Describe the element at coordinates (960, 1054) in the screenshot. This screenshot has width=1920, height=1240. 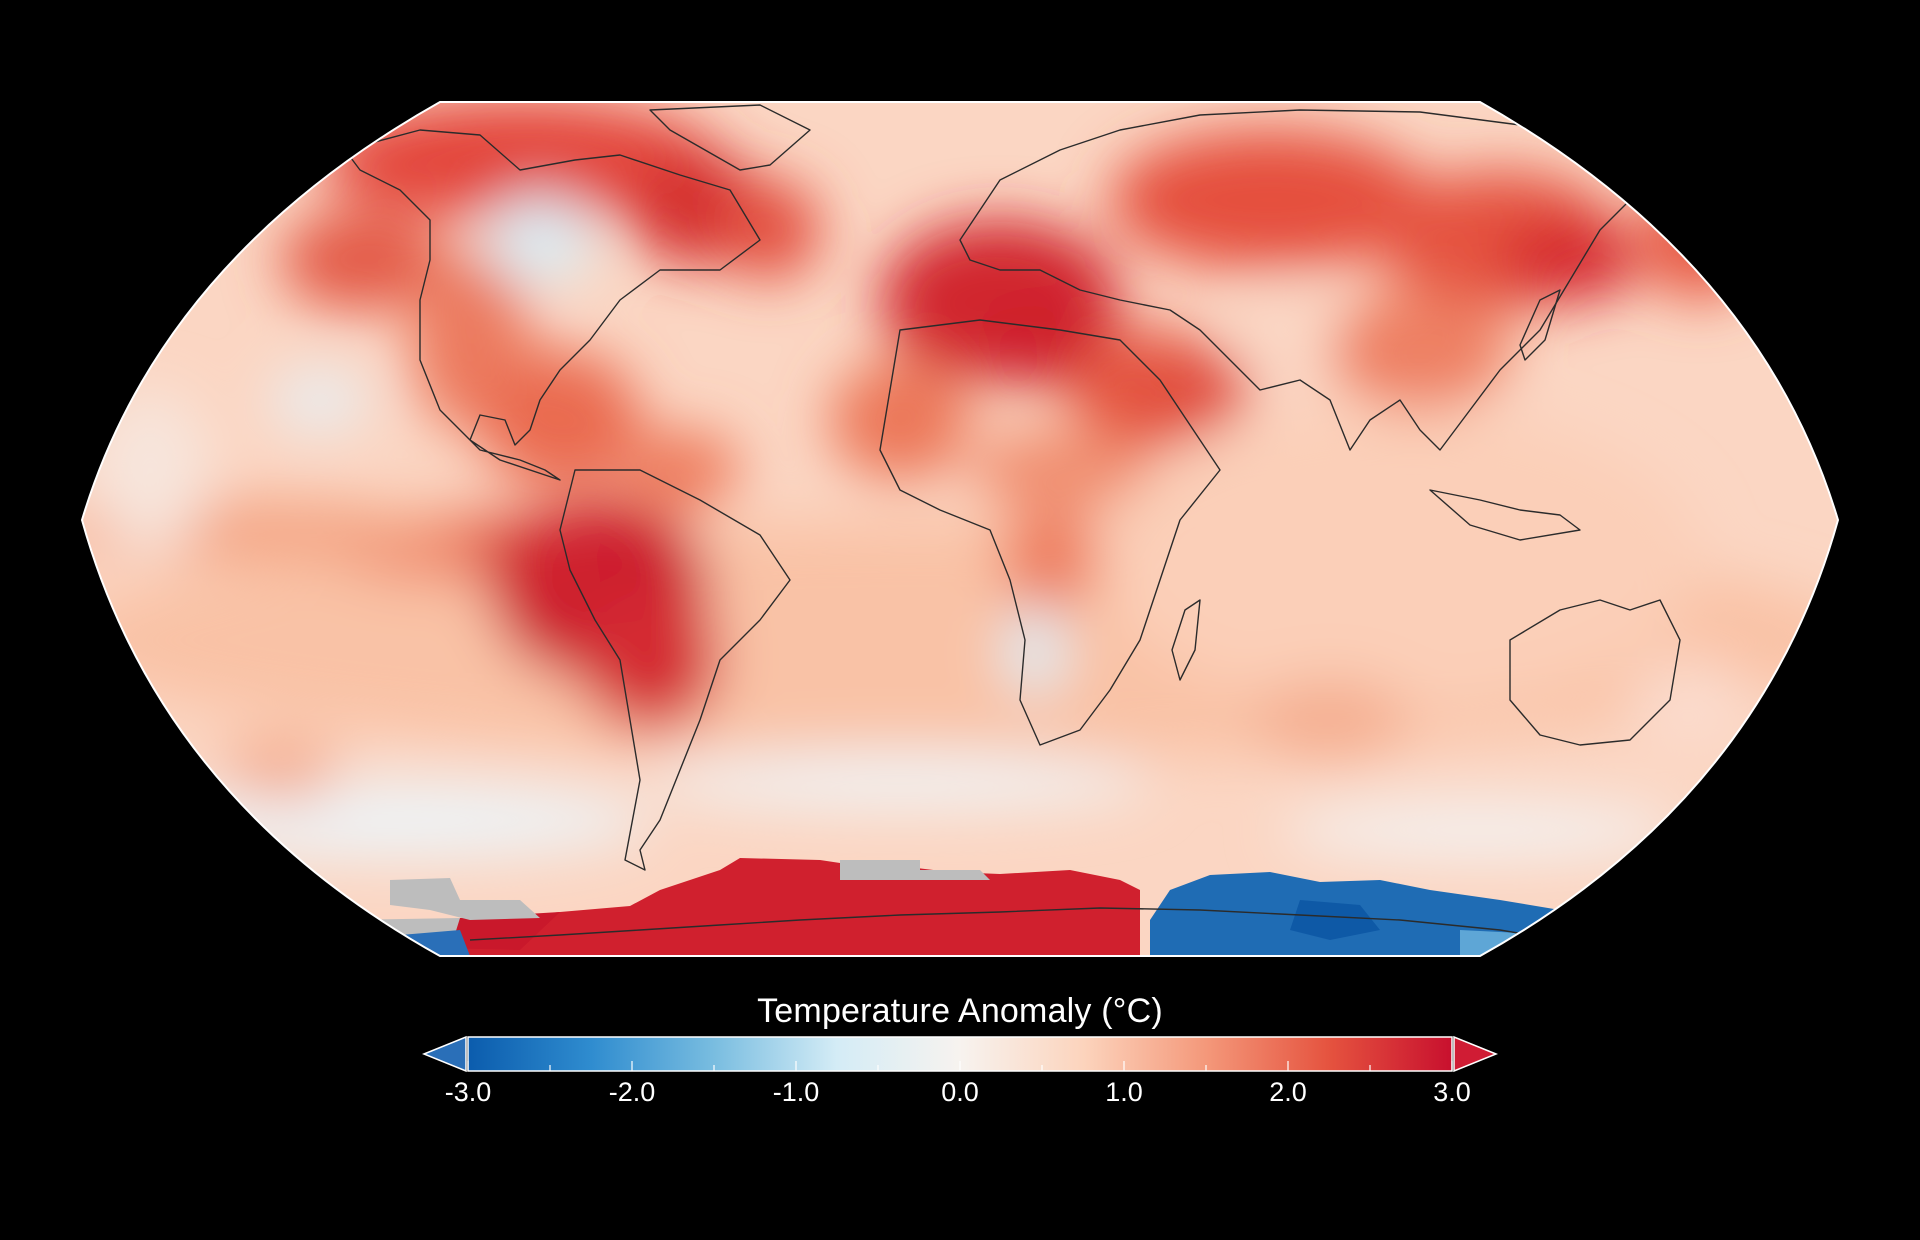
I see `colorbar` at that location.